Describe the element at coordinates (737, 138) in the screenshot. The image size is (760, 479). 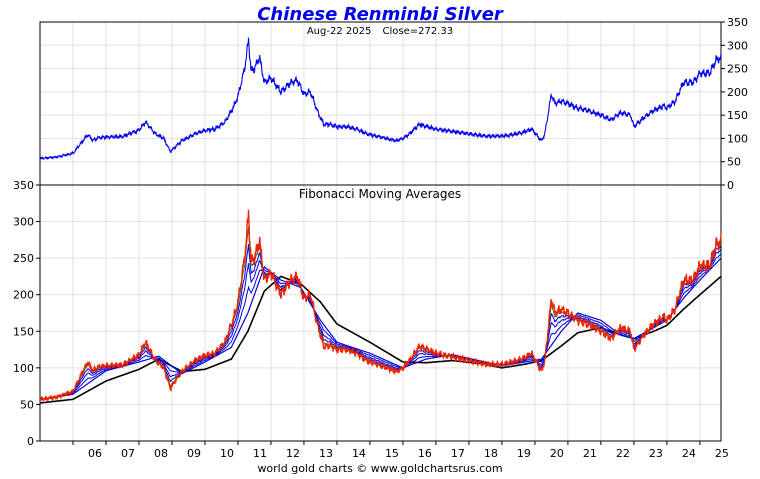
I see `top-y-tick-label: 100` at that location.